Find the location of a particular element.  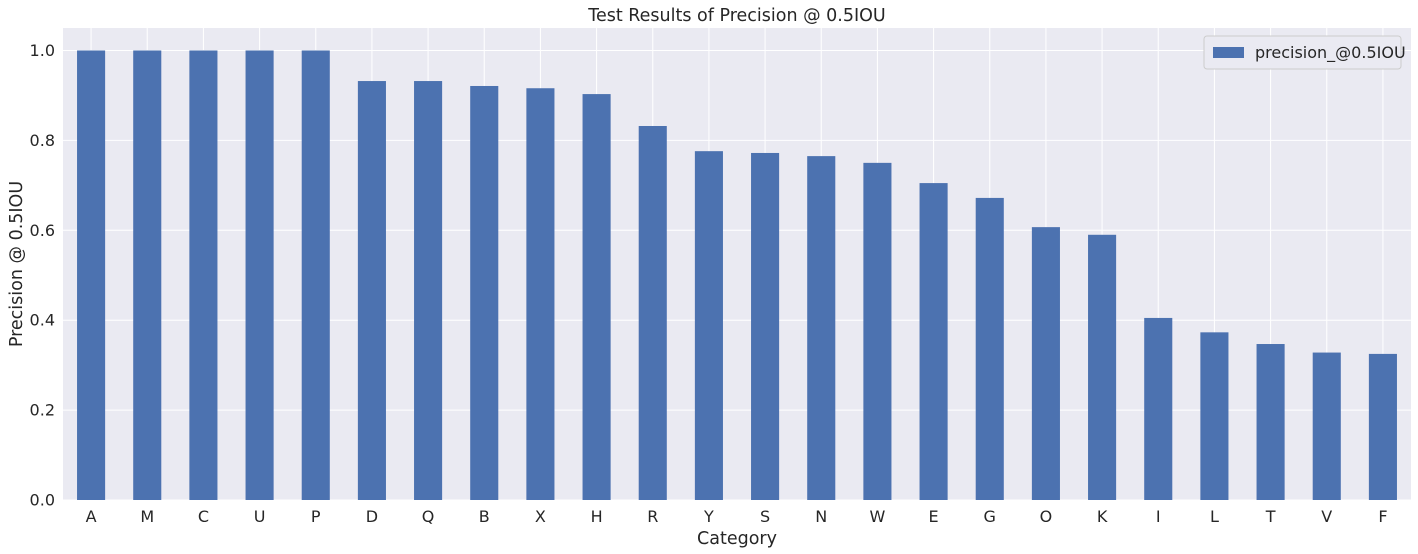

bar-R is located at coordinates (652, 313).